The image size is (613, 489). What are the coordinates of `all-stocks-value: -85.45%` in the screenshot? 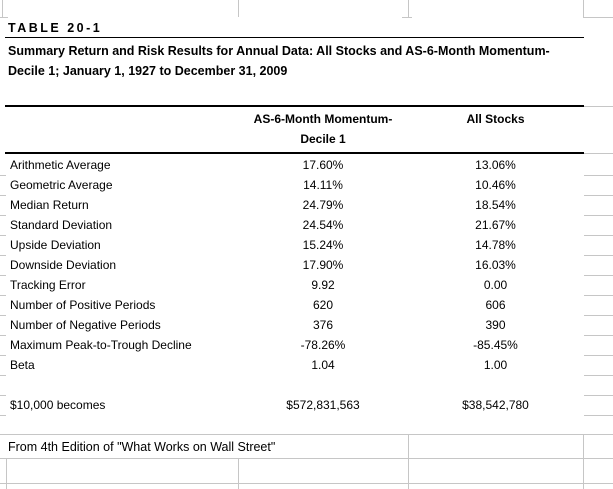 It's located at (495, 345).